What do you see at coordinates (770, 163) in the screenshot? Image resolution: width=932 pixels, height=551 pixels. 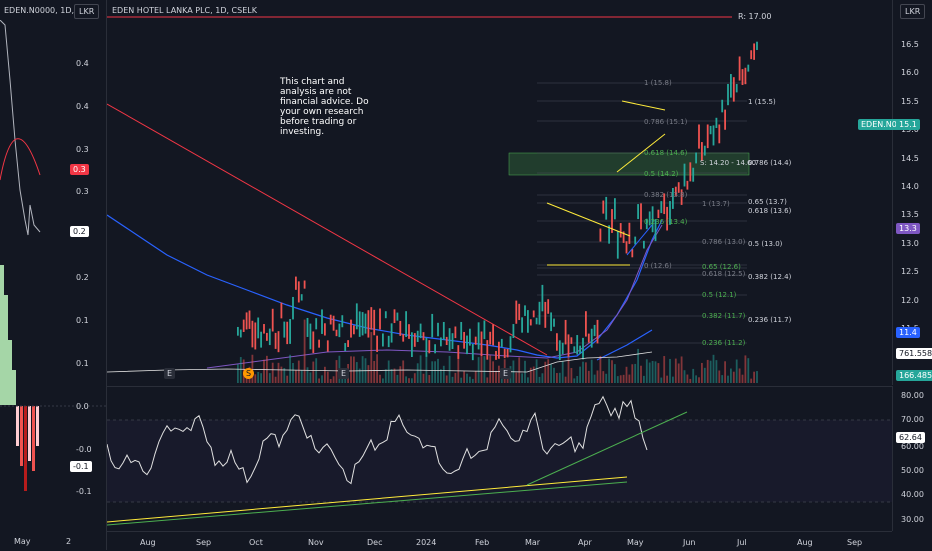 I see `fib-label: 0.786 (14.4)` at bounding box center [770, 163].